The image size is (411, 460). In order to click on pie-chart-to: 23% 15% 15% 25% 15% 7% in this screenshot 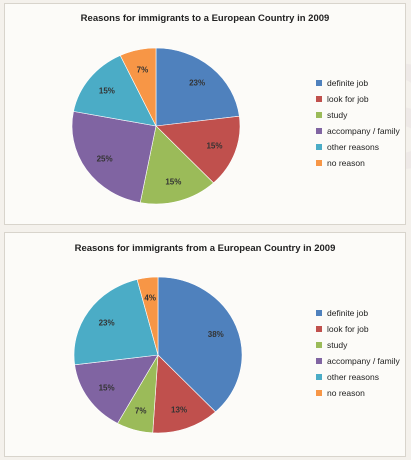, I will do `click(156, 126)`.